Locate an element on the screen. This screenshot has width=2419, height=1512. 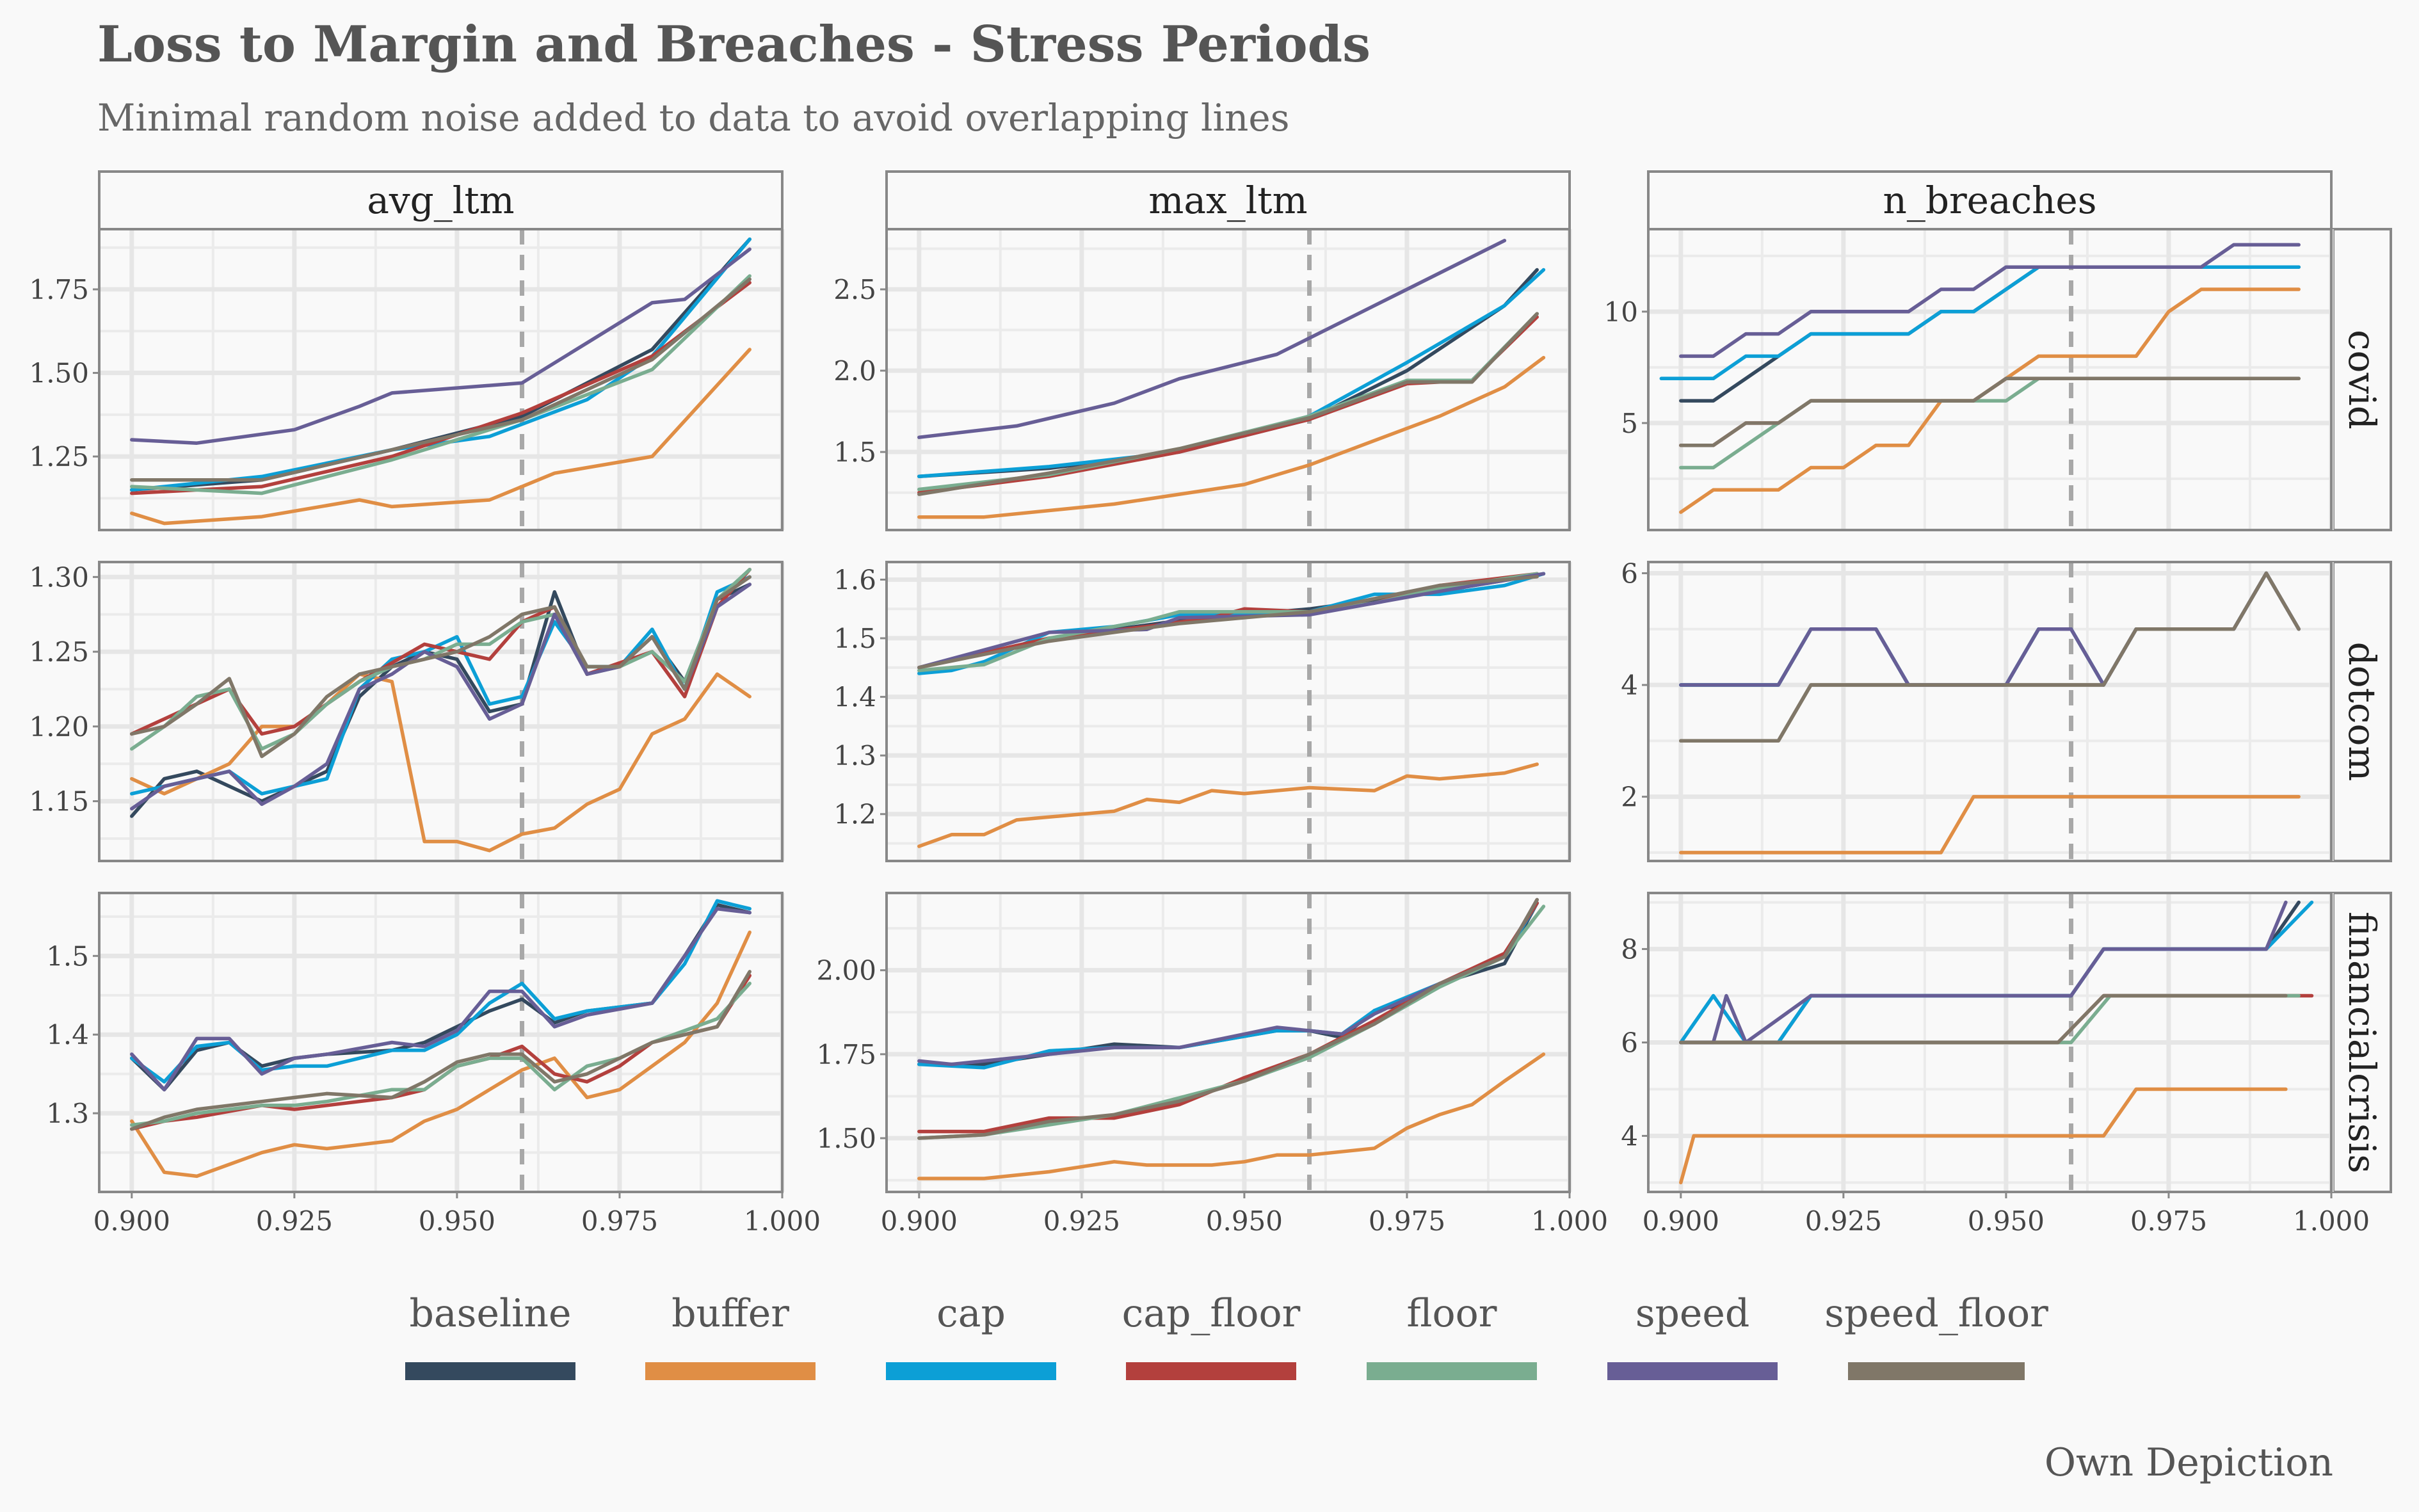
legend-label: speed is located at coordinates (1692, 1313).